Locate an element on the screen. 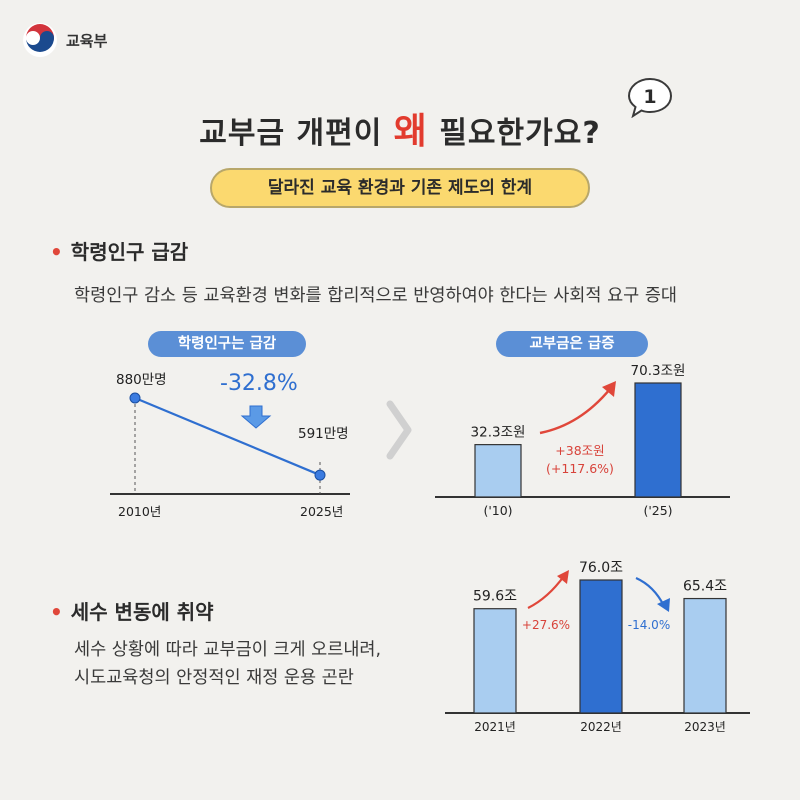 Image resolution: width=800 pixels, height=800 pixels. chart3-value-label-2023: 65.4조 is located at coordinates (705, 587).